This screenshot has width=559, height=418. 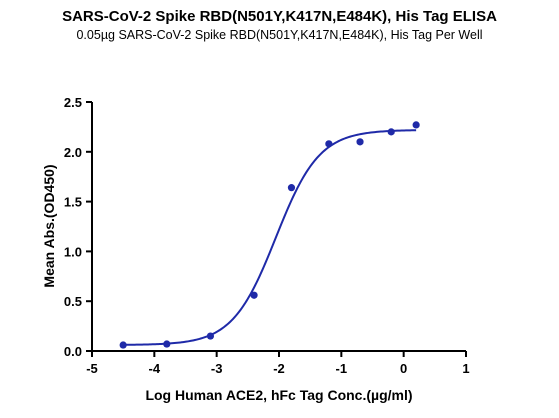 I want to click on x-axis-label: Log Human ACE2, hFc Tag Conc.(µg/ml), so click(x=278, y=395).